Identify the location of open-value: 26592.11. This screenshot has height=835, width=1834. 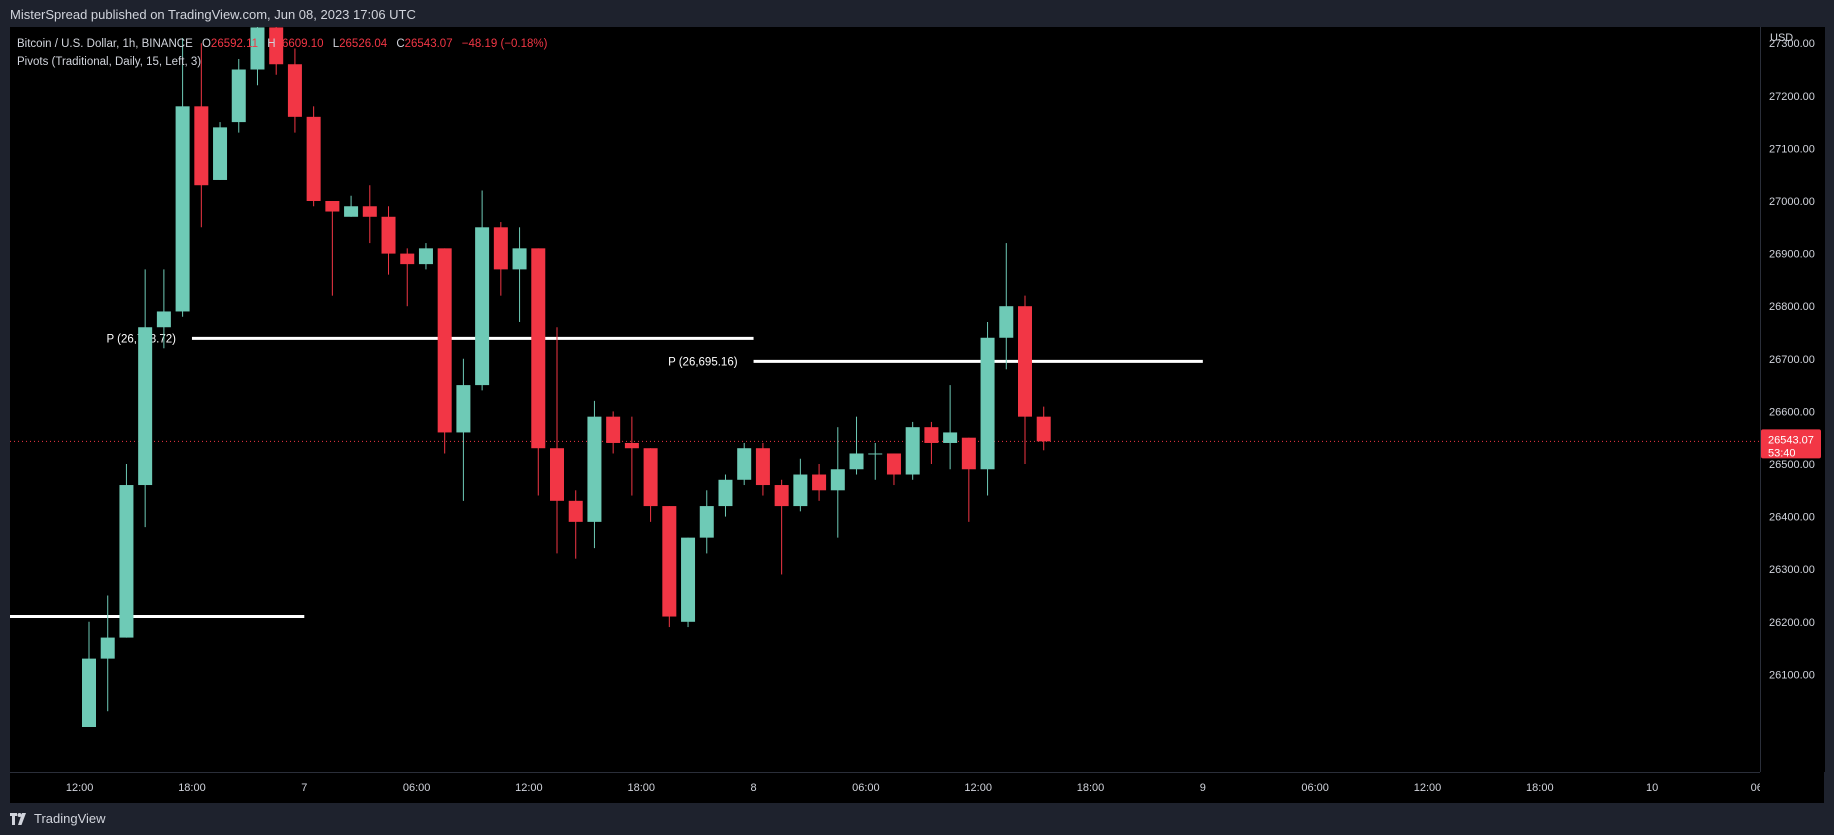
(234, 44).